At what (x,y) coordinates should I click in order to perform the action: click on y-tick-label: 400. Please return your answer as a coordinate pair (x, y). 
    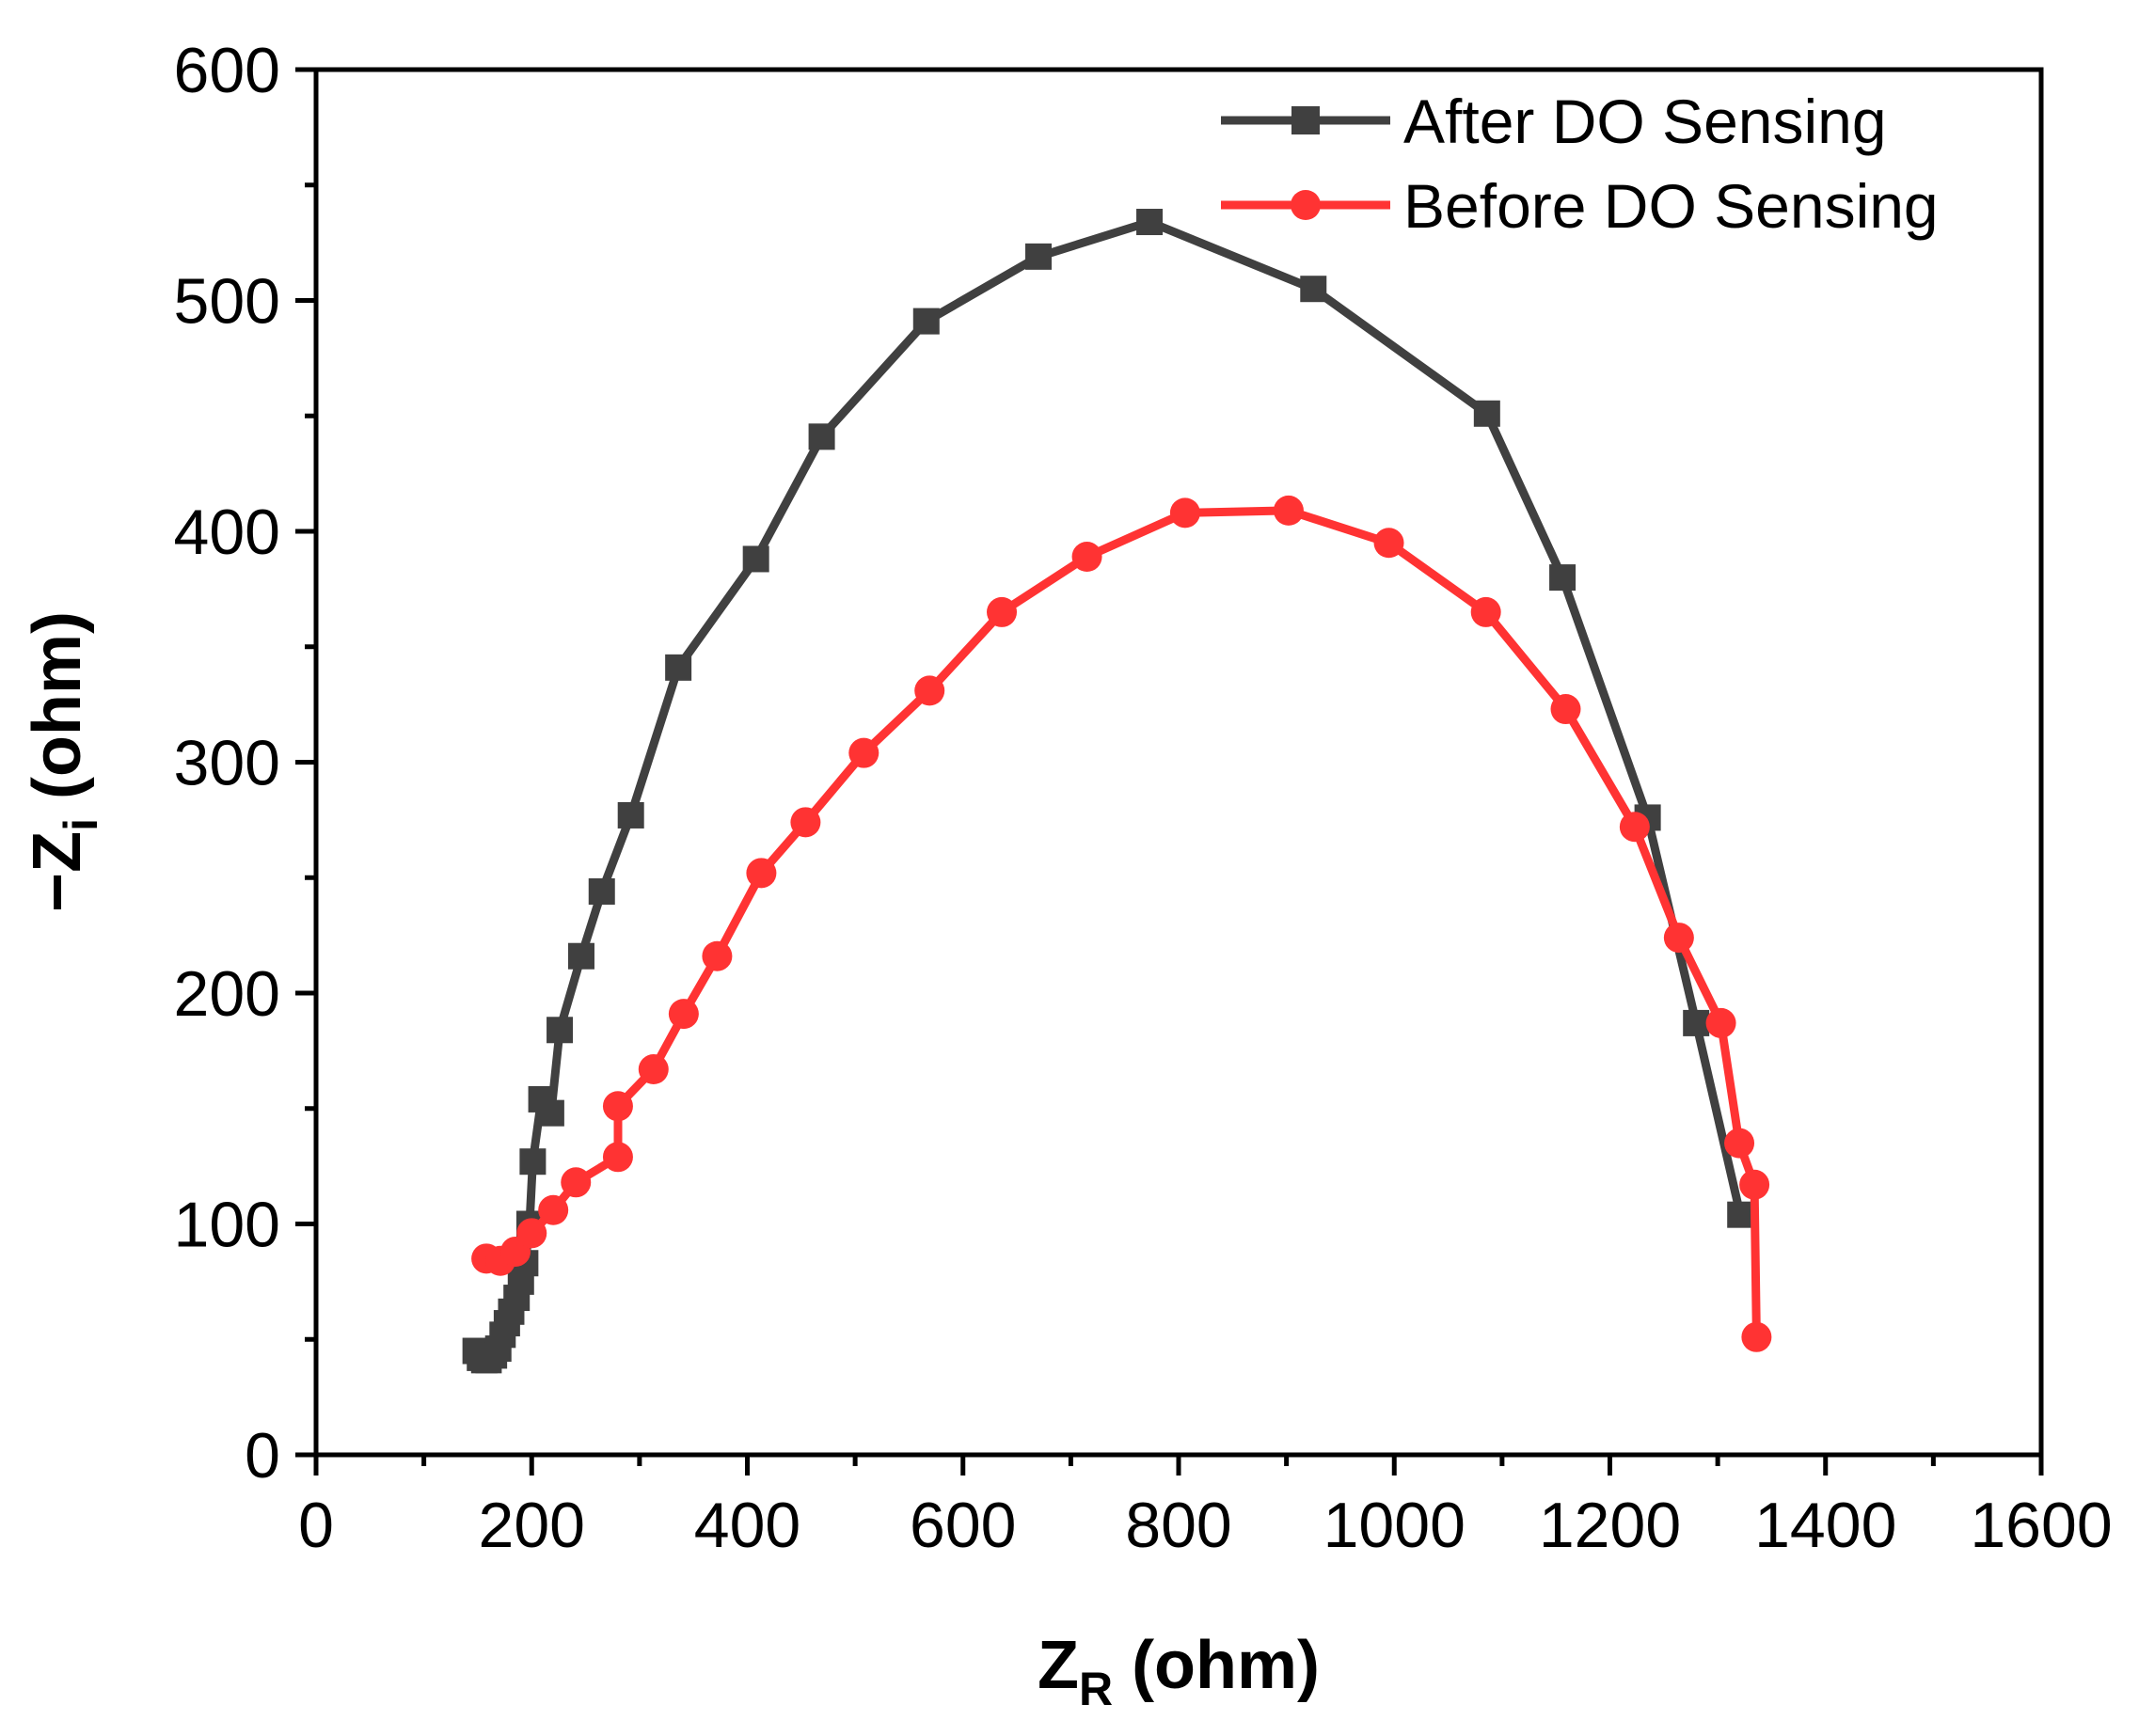
    Looking at the image, I should click on (227, 532).